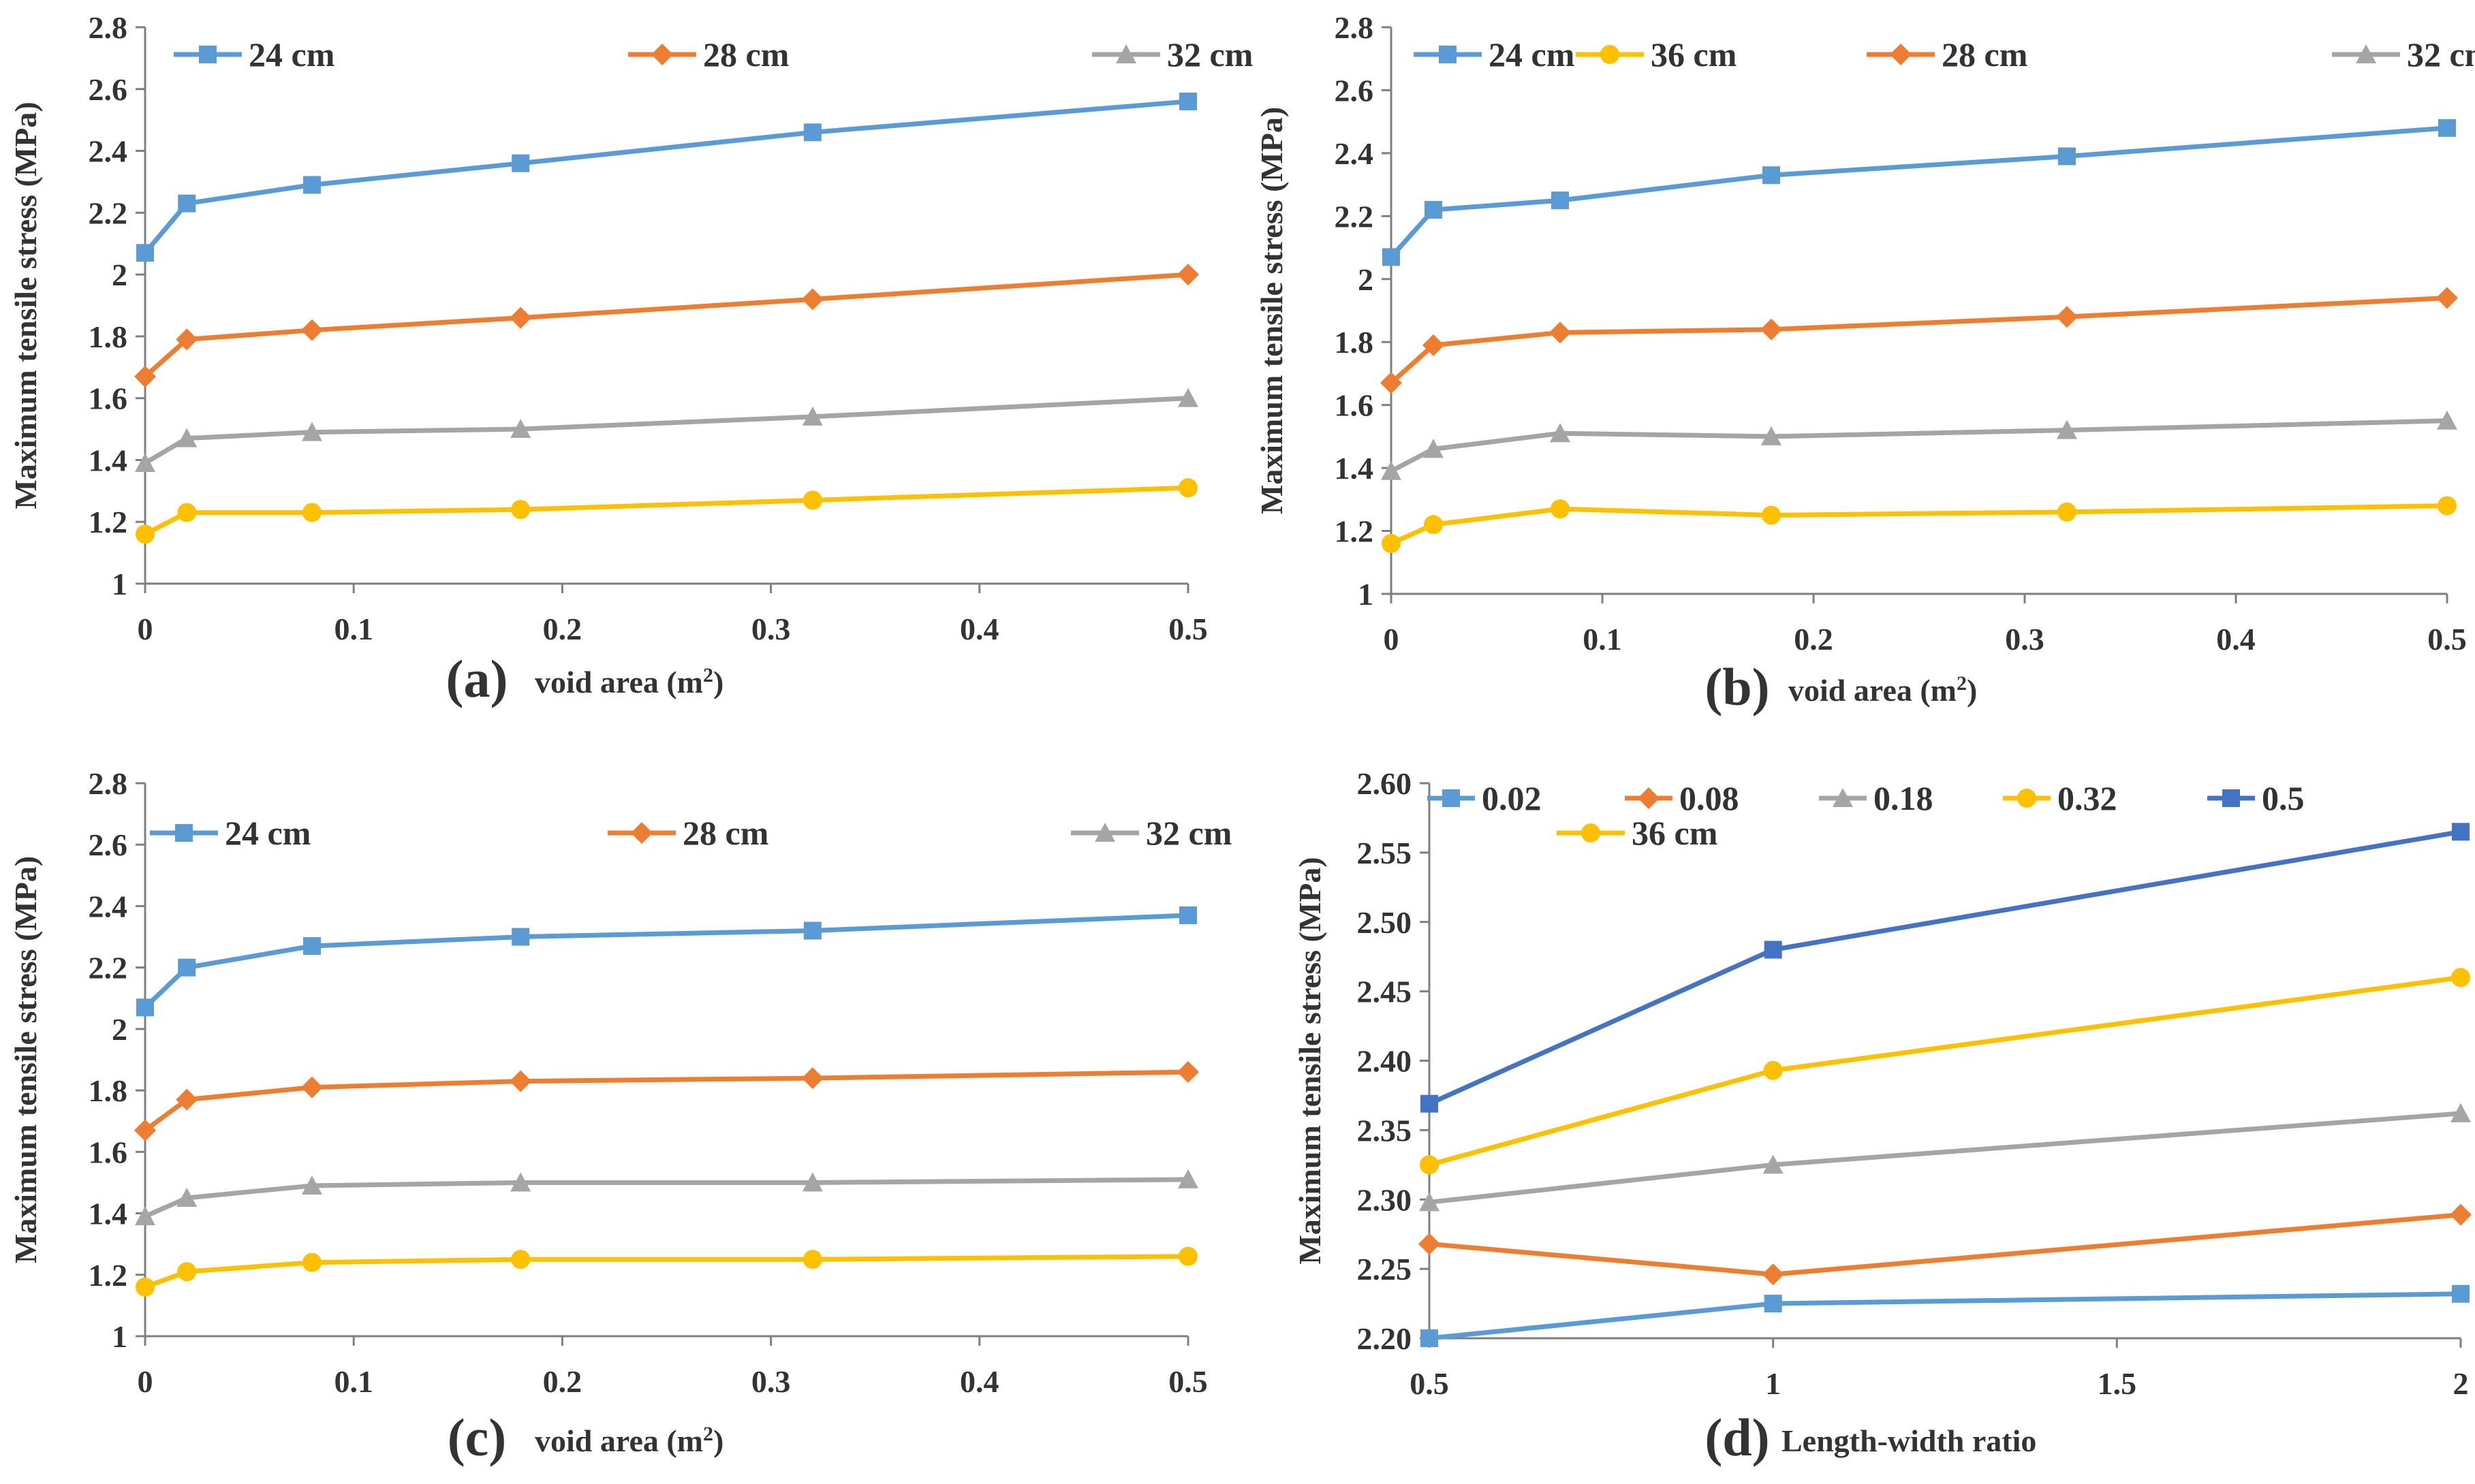 The height and width of the screenshot is (1484, 2475). I want to click on x-tick-label: 0.1, so click(1602, 639).